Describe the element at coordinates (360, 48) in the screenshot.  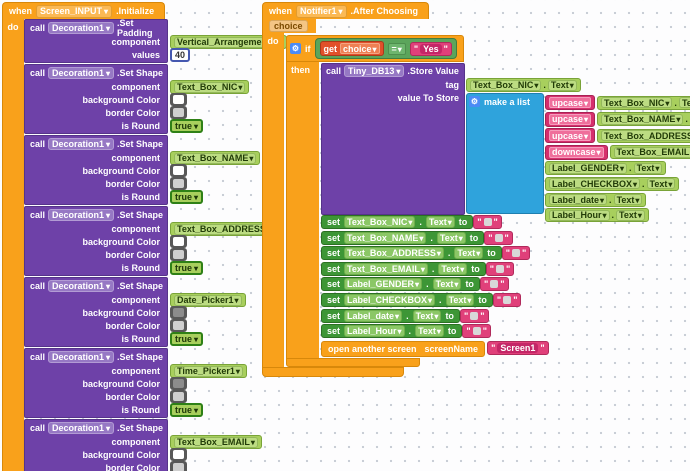
I see `variable-dropdown: choice` at that location.